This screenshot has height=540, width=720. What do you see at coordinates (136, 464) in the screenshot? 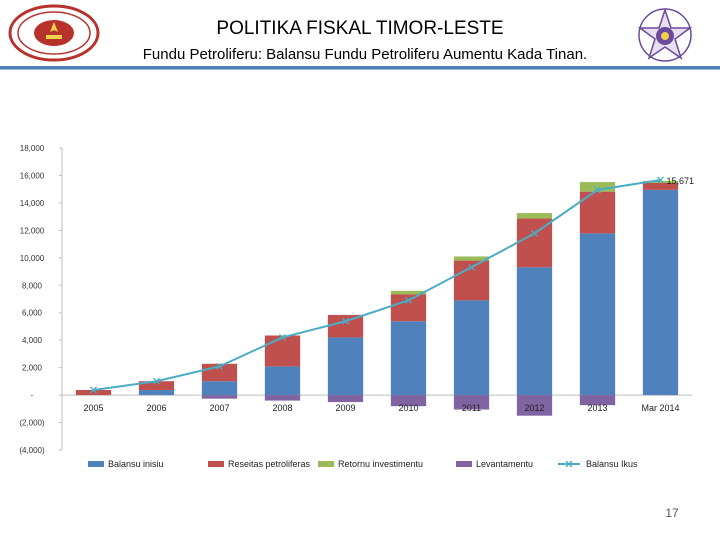
I see `legend-balansu-inisiu-label: Balansu inisiu` at bounding box center [136, 464].